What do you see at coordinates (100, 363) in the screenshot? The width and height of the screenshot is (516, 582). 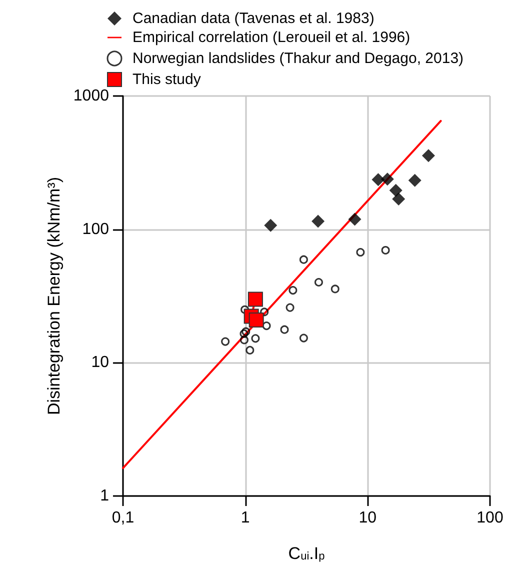 I see `y-tick-label: 10` at bounding box center [100, 363].